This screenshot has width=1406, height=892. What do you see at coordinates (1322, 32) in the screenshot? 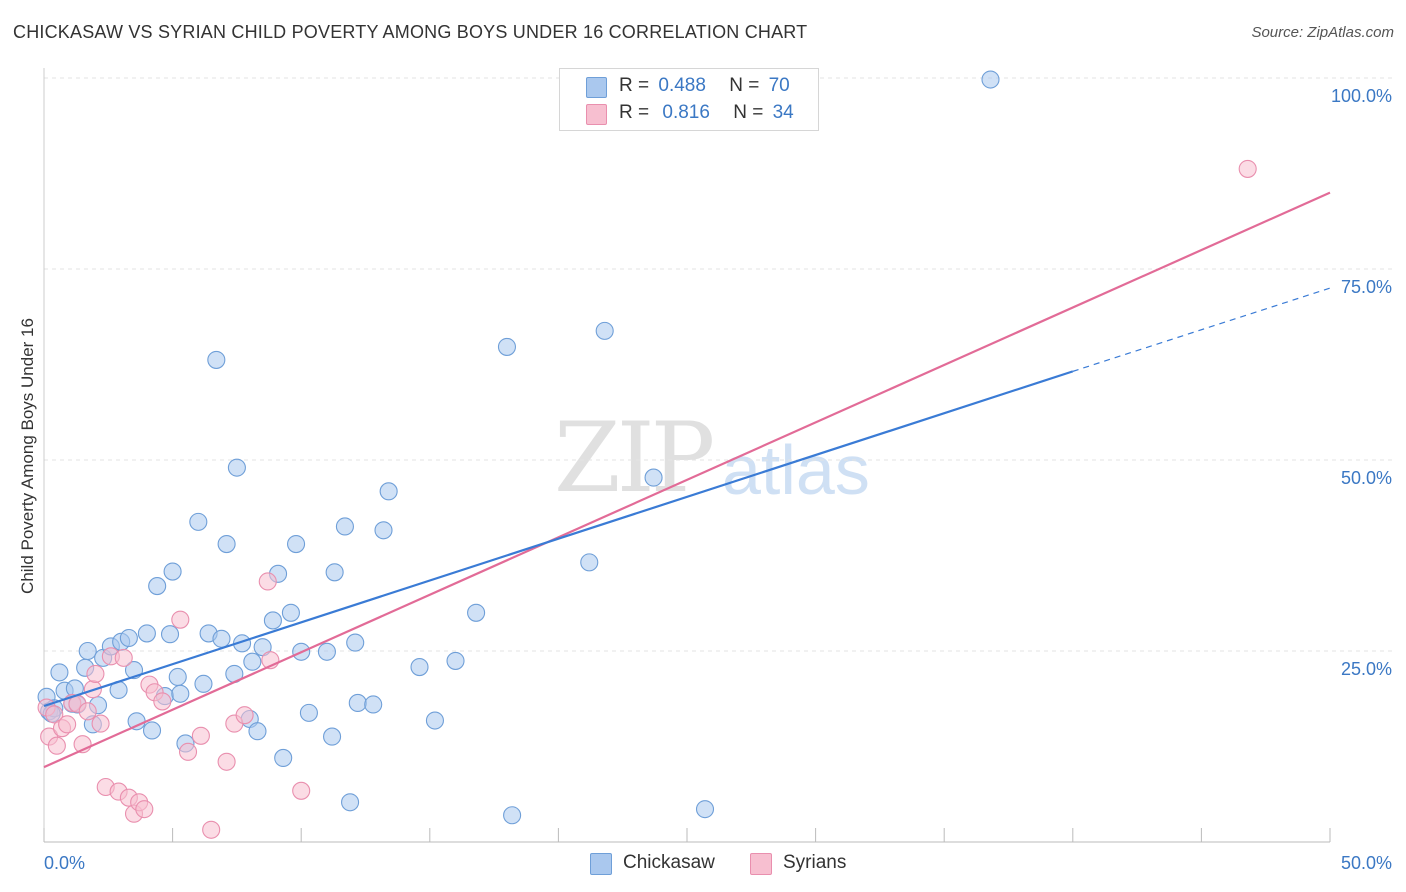
I see `source-credit: Source: ZipAtlas.com` at bounding box center [1322, 32].